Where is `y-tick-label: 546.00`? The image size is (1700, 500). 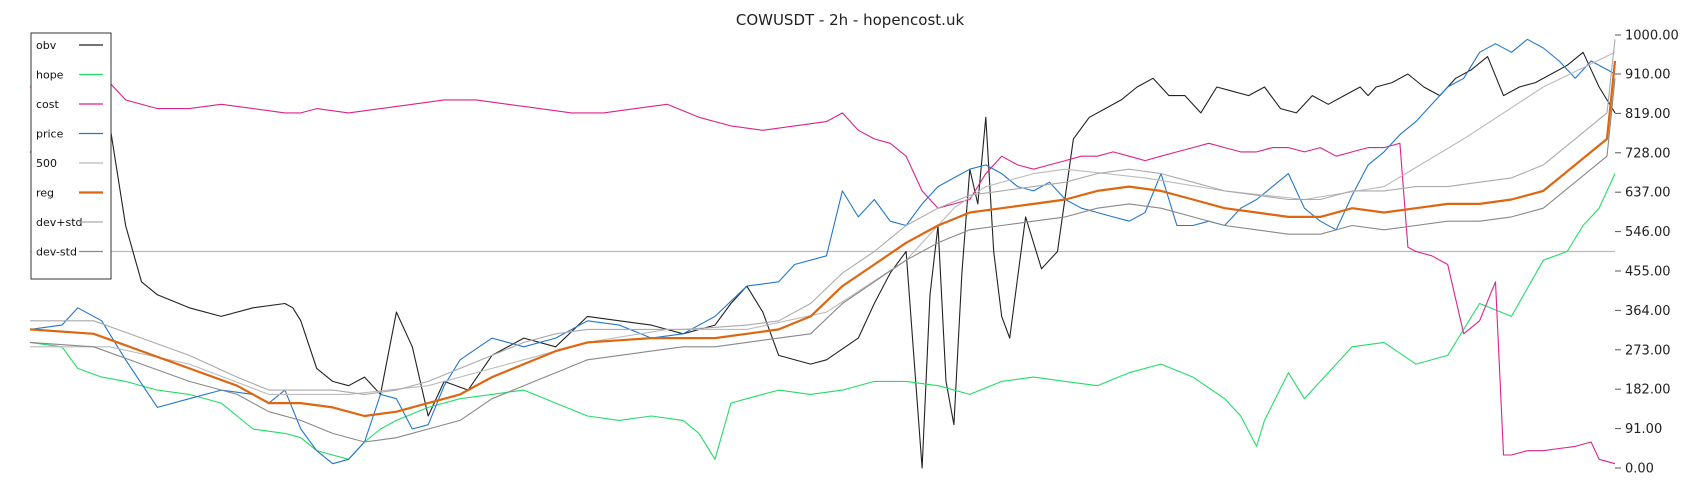 y-tick-label: 546.00 is located at coordinates (1648, 232).